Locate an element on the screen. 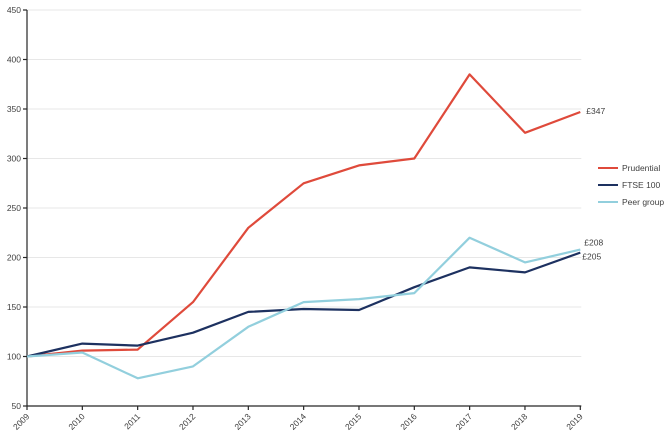  legend-item-prudential: Prudential is located at coordinates (631, 168).